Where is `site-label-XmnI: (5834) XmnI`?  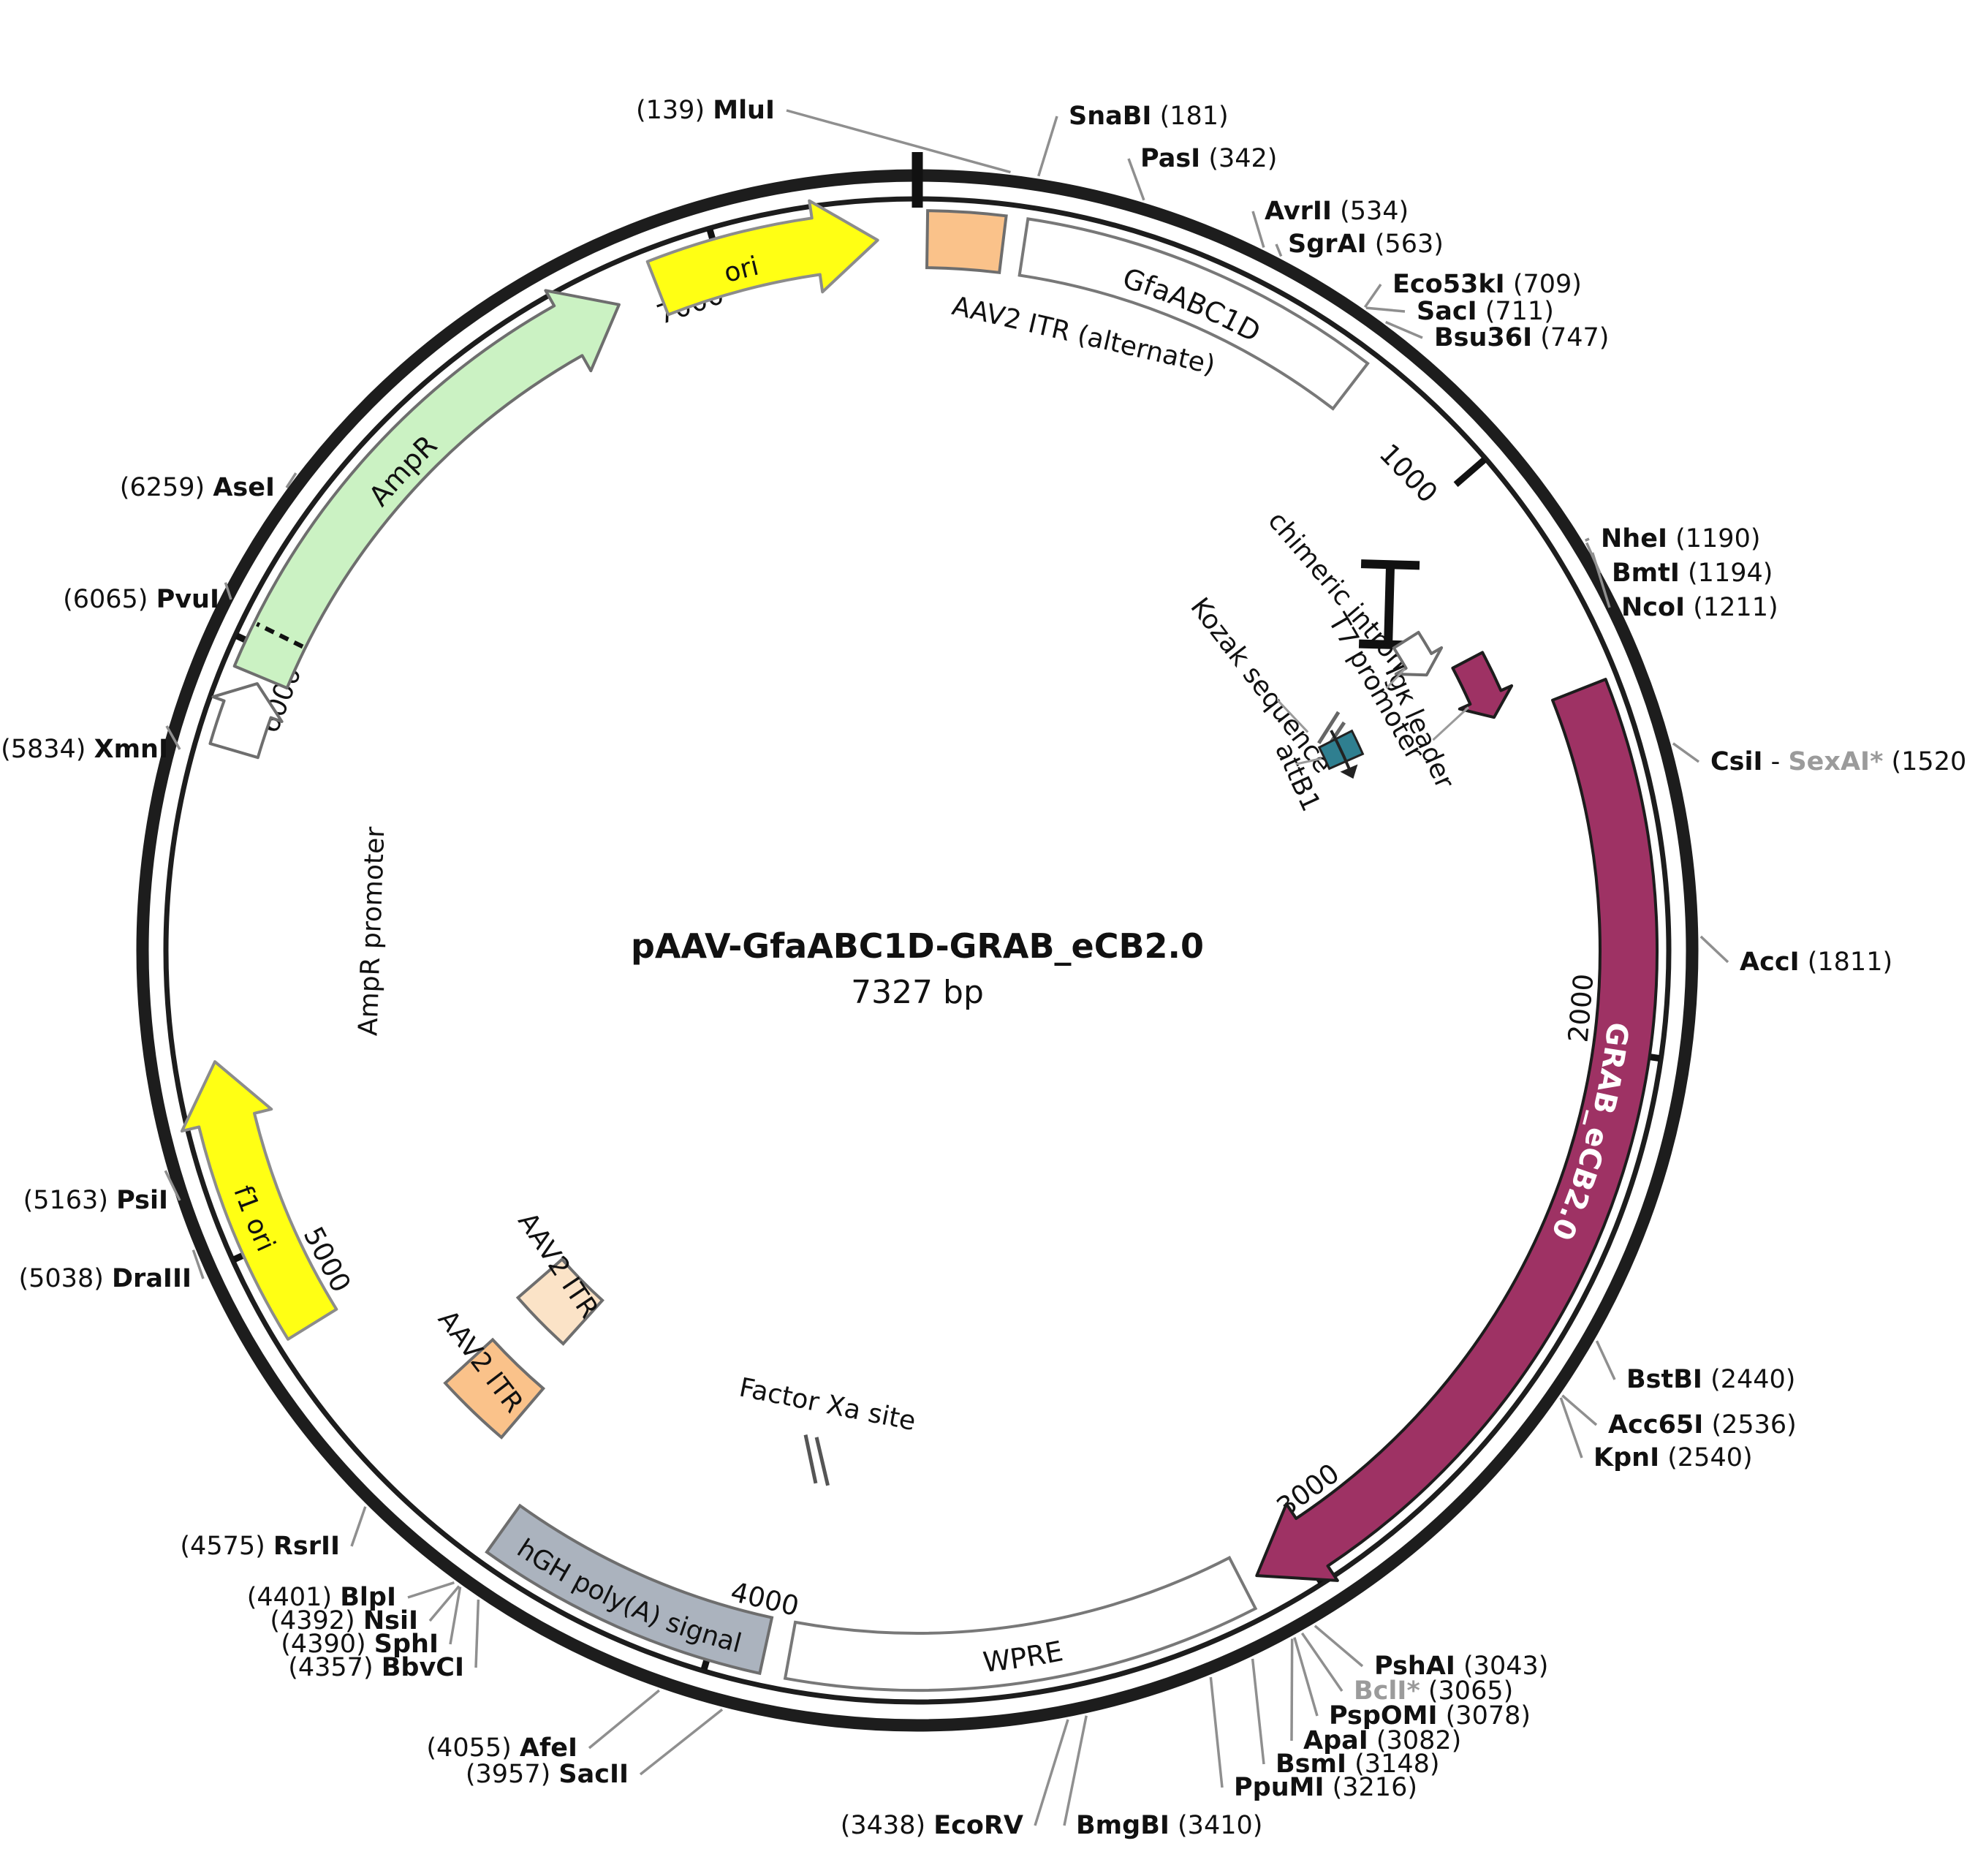 site-label-XmnI: (5834) XmnI is located at coordinates (84, 749).